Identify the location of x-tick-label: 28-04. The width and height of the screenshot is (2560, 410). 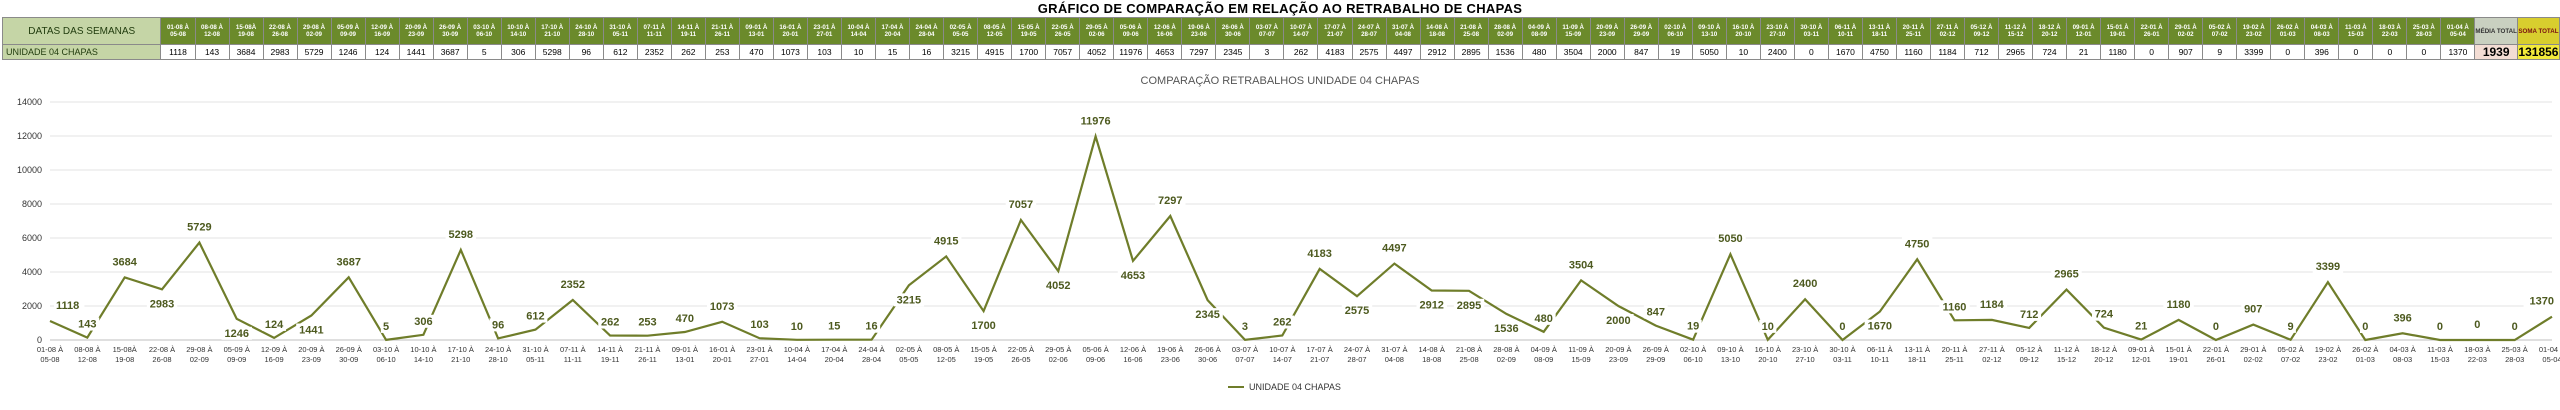
(871, 359).